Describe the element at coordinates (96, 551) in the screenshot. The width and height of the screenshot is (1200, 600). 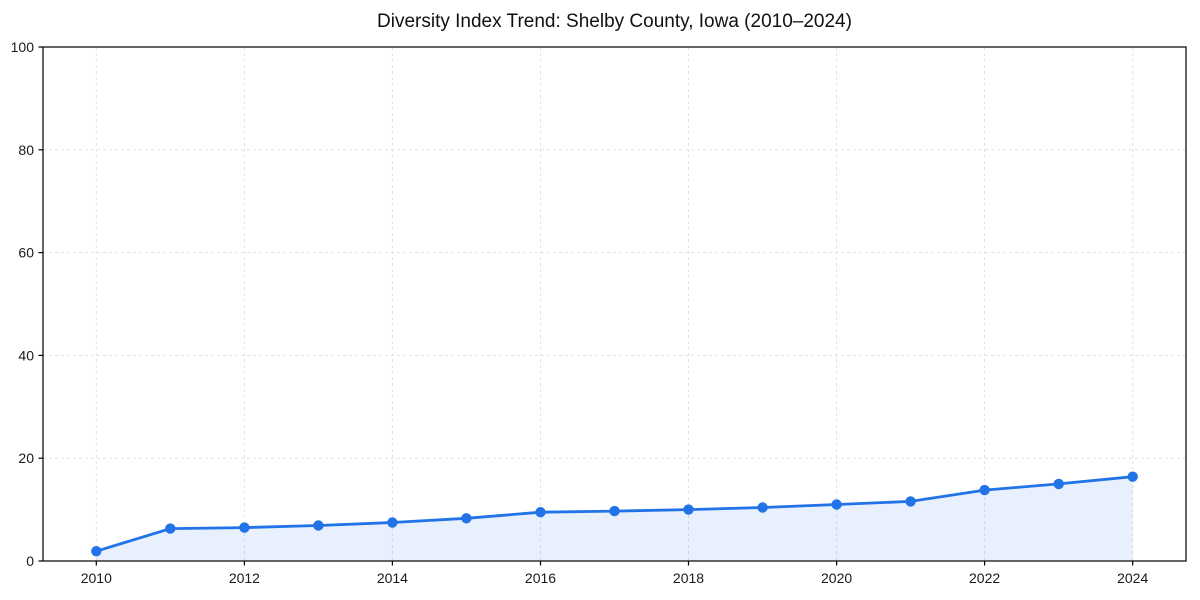
I see `data-point-2010` at that location.